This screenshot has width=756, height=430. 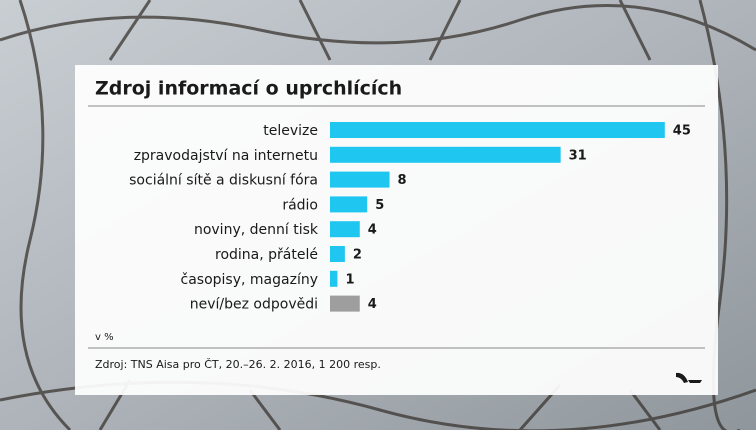 I want to click on logo-bar, so click(x=695, y=381).